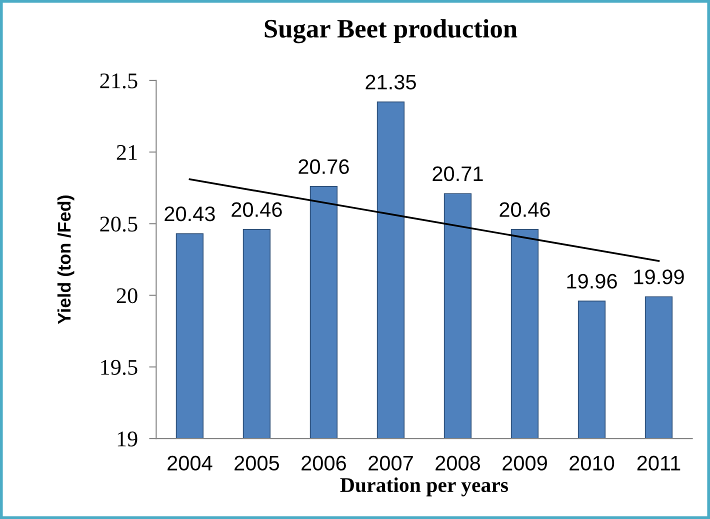 This screenshot has height=519, width=710. Describe the element at coordinates (127, 296) in the screenshot. I see `y-tick-label: 20` at that location.